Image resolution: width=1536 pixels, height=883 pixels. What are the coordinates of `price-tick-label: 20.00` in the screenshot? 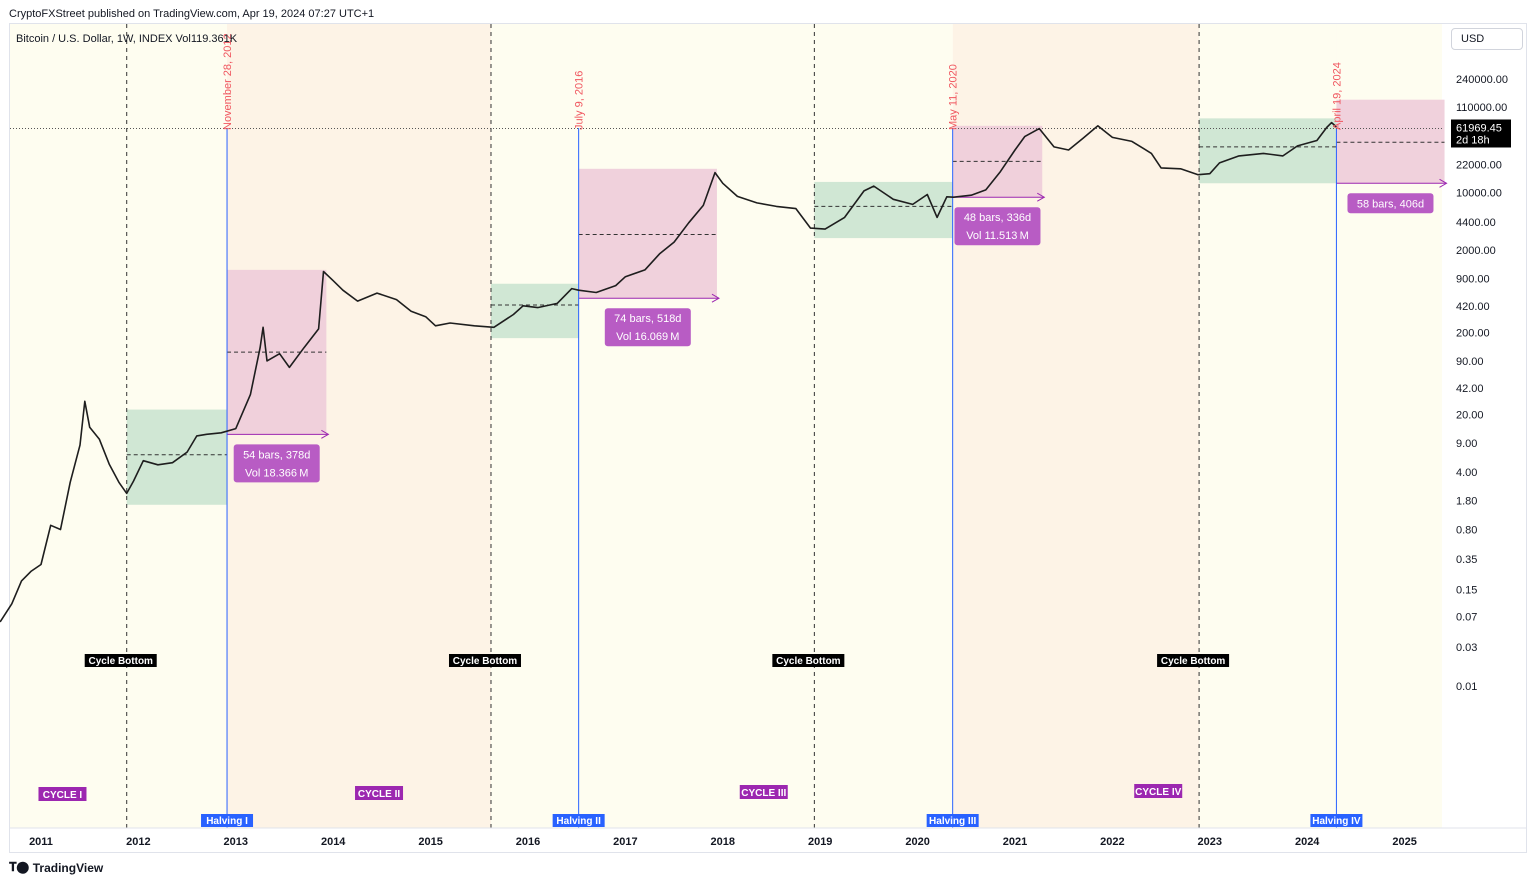 It's located at (1470, 416).